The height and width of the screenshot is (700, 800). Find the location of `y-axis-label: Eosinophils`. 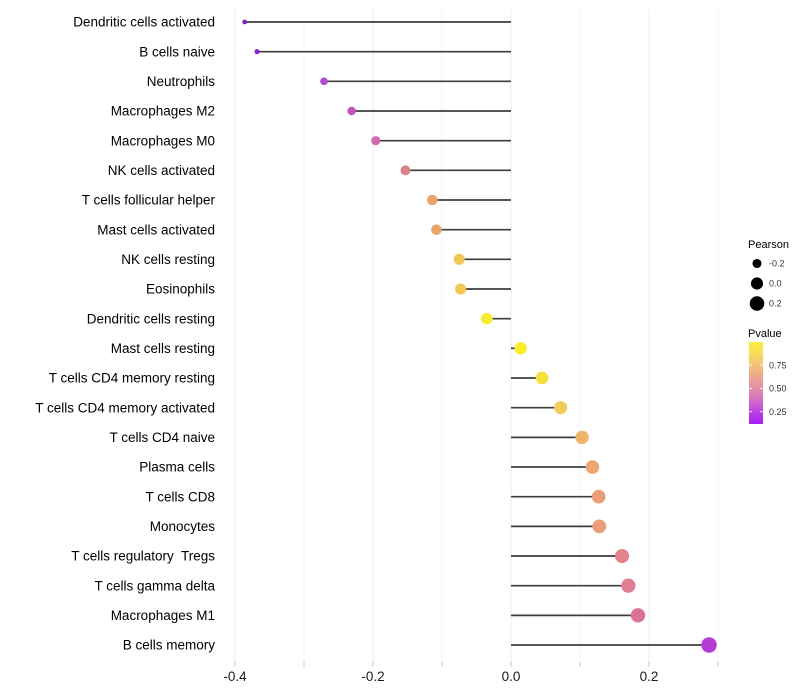

y-axis-label: Eosinophils is located at coordinates (180, 289).